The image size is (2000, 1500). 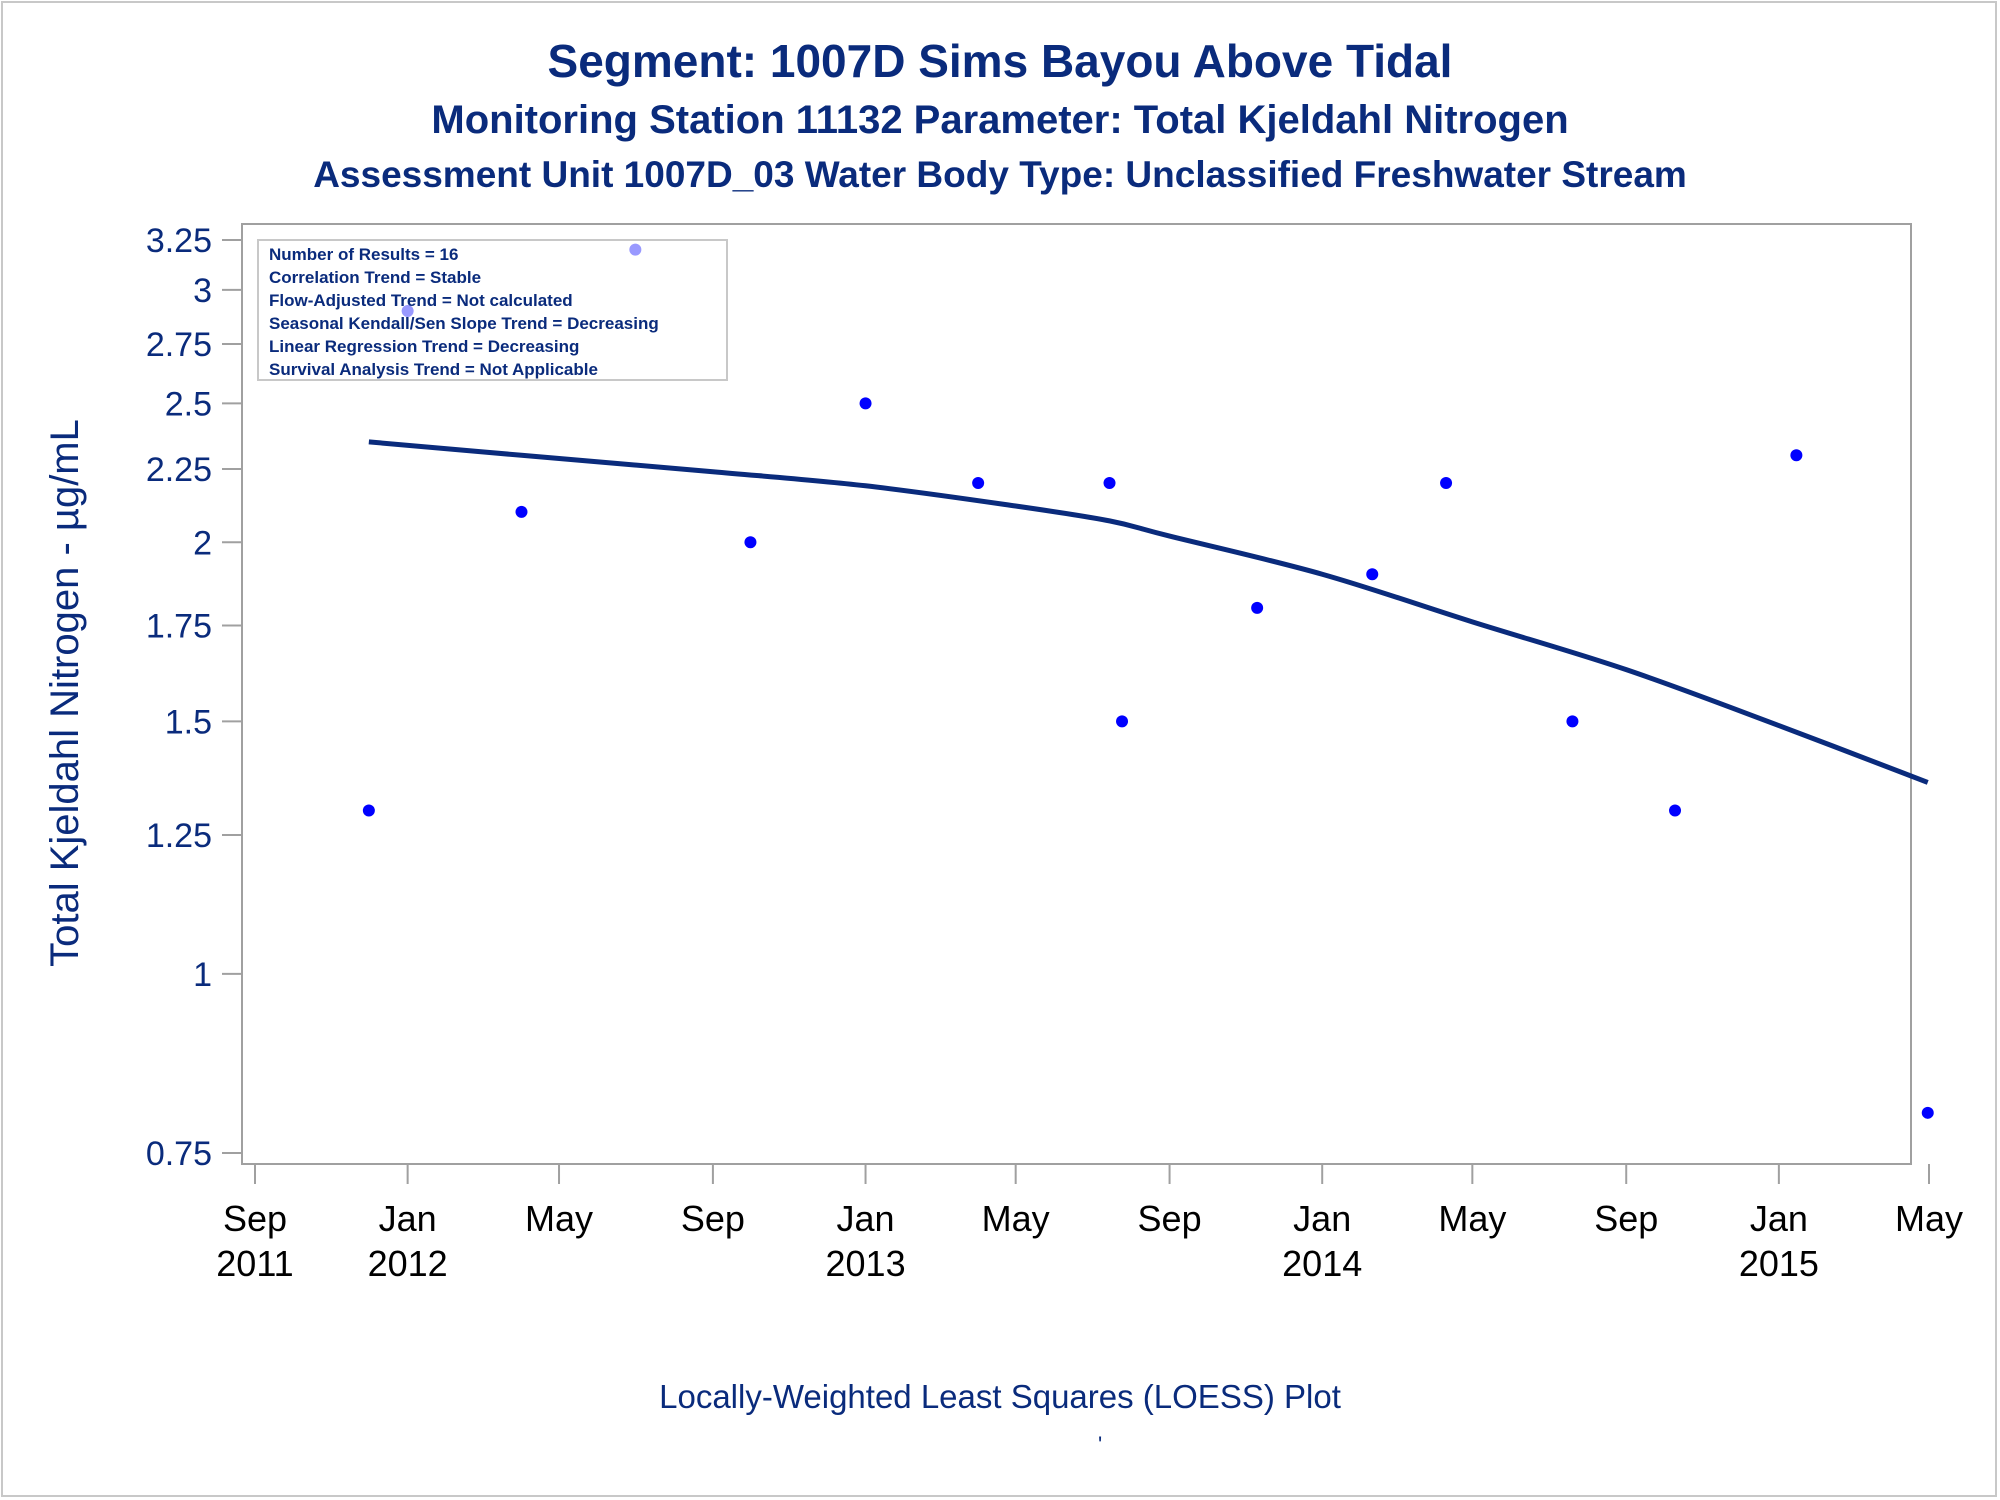 I want to click on y-tick-label: 2.75, so click(x=179, y=345).